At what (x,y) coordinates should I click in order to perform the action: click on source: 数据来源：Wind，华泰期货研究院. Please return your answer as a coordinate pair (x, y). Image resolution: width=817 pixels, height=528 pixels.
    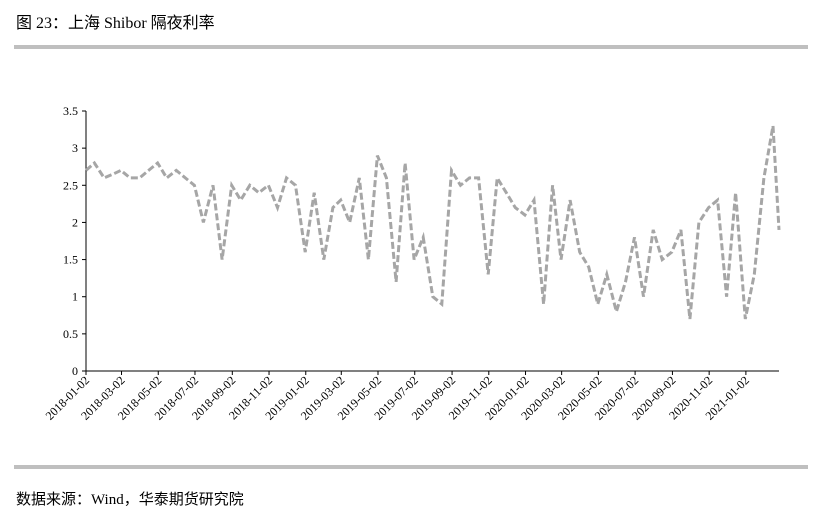
    Looking at the image, I should click on (130, 499).